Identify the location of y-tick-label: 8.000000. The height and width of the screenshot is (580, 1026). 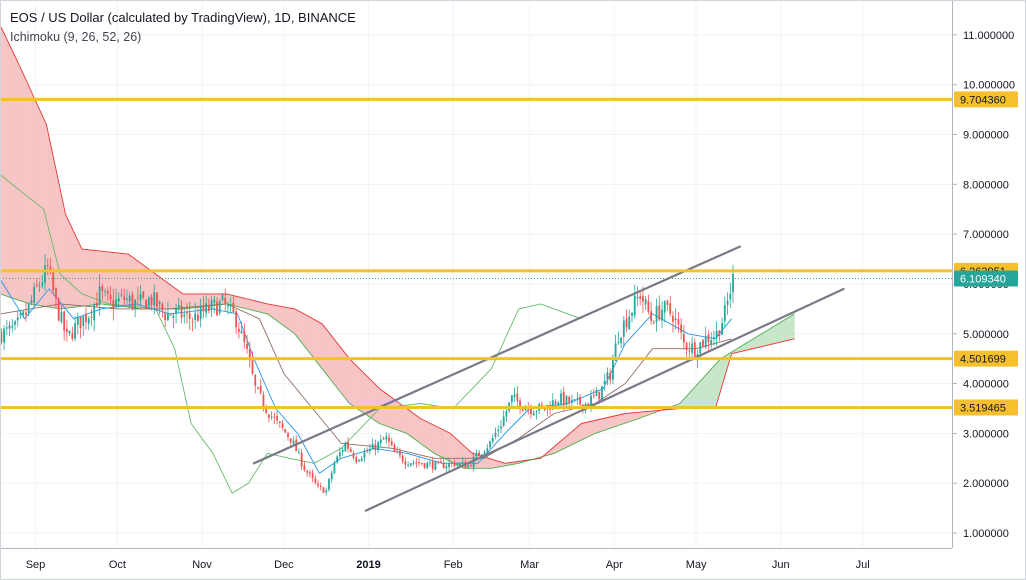
(986, 185).